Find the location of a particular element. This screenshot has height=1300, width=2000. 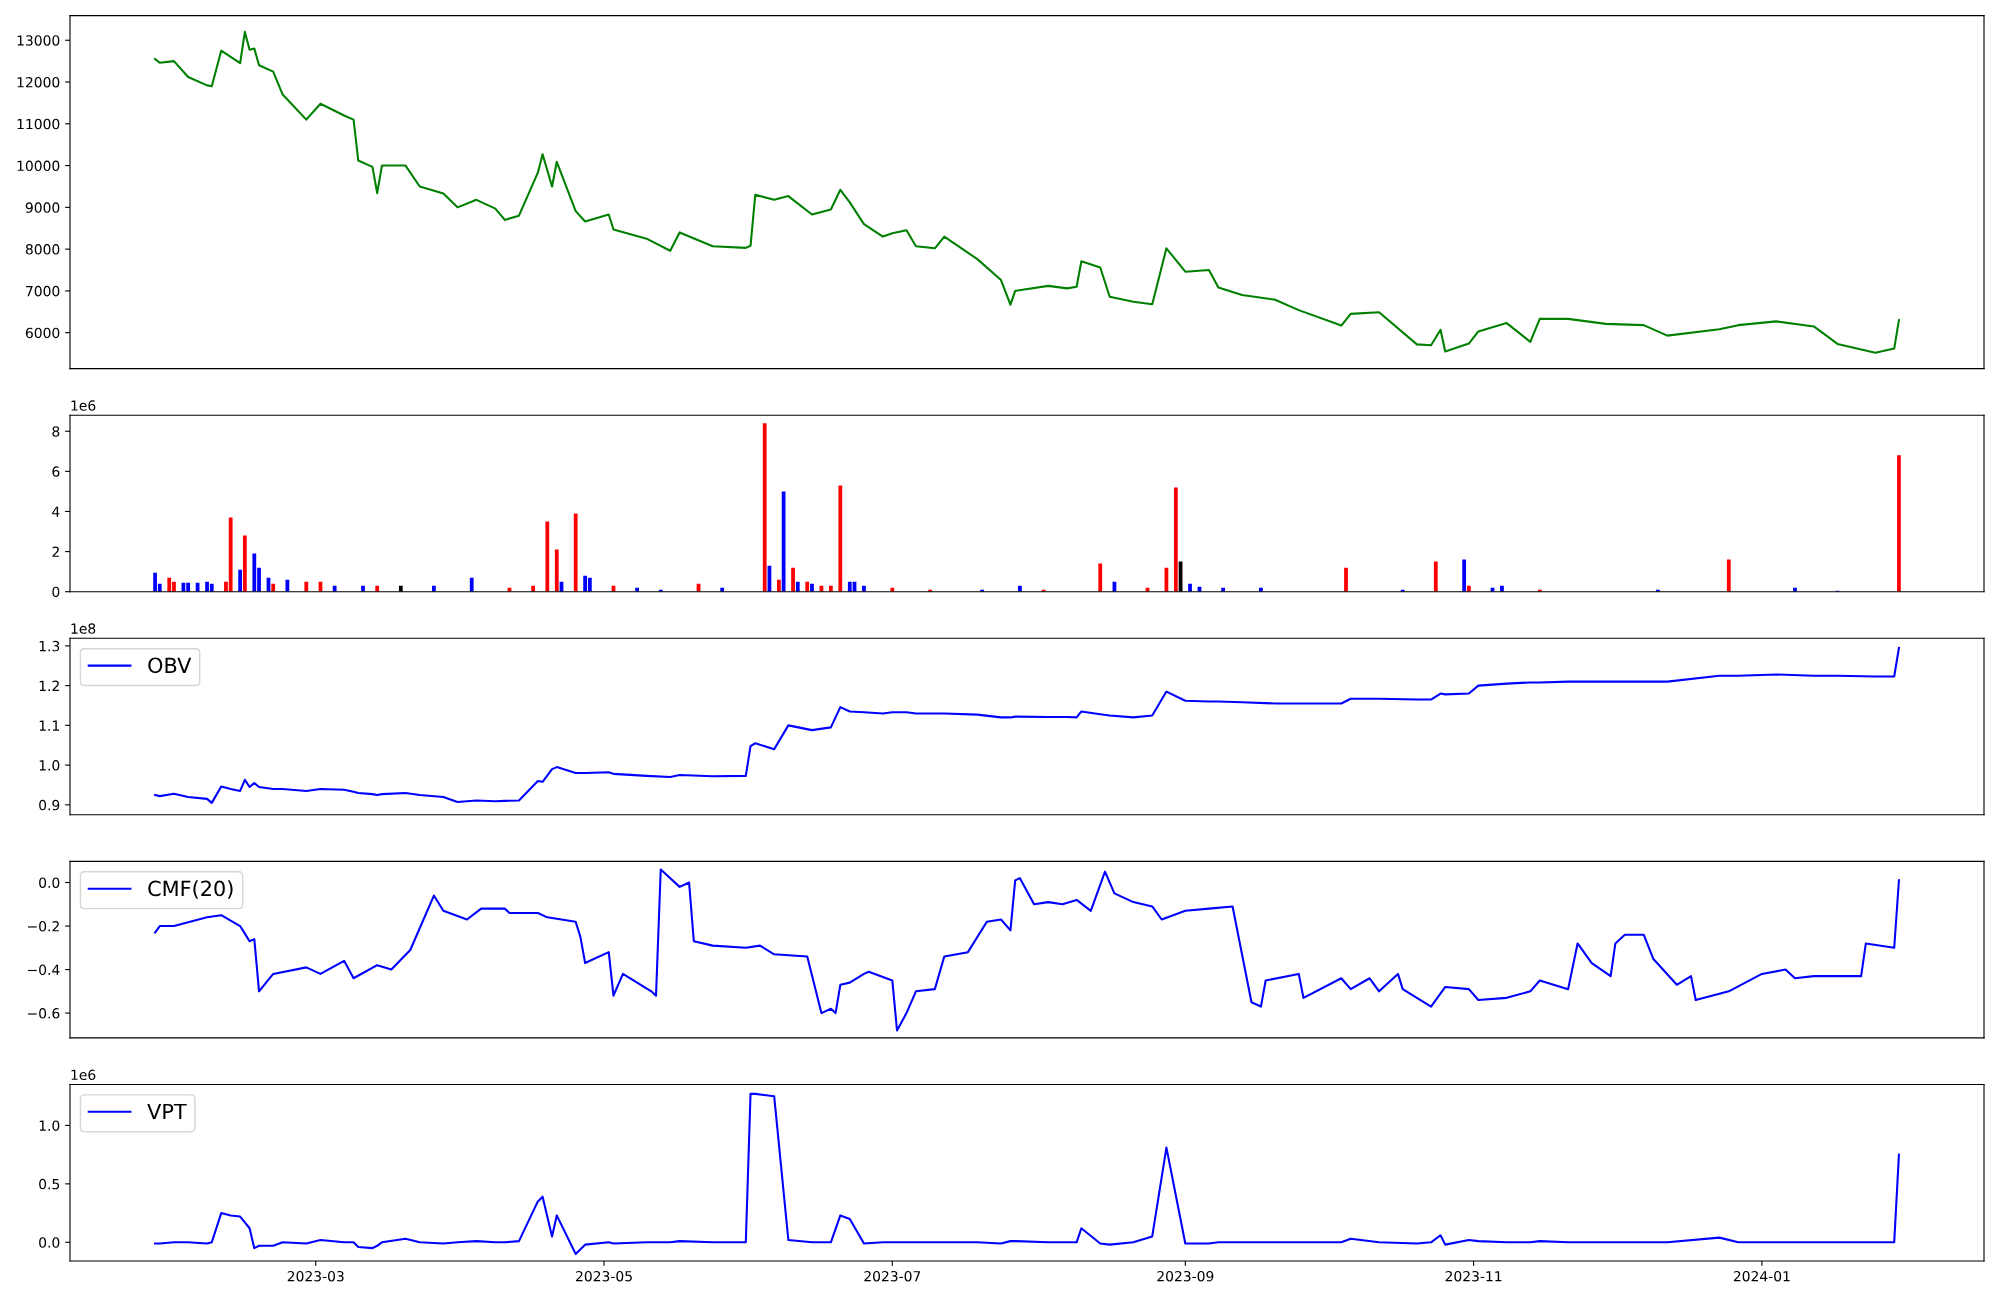

x-tick-label: 2023-03 is located at coordinates (315, 1276).